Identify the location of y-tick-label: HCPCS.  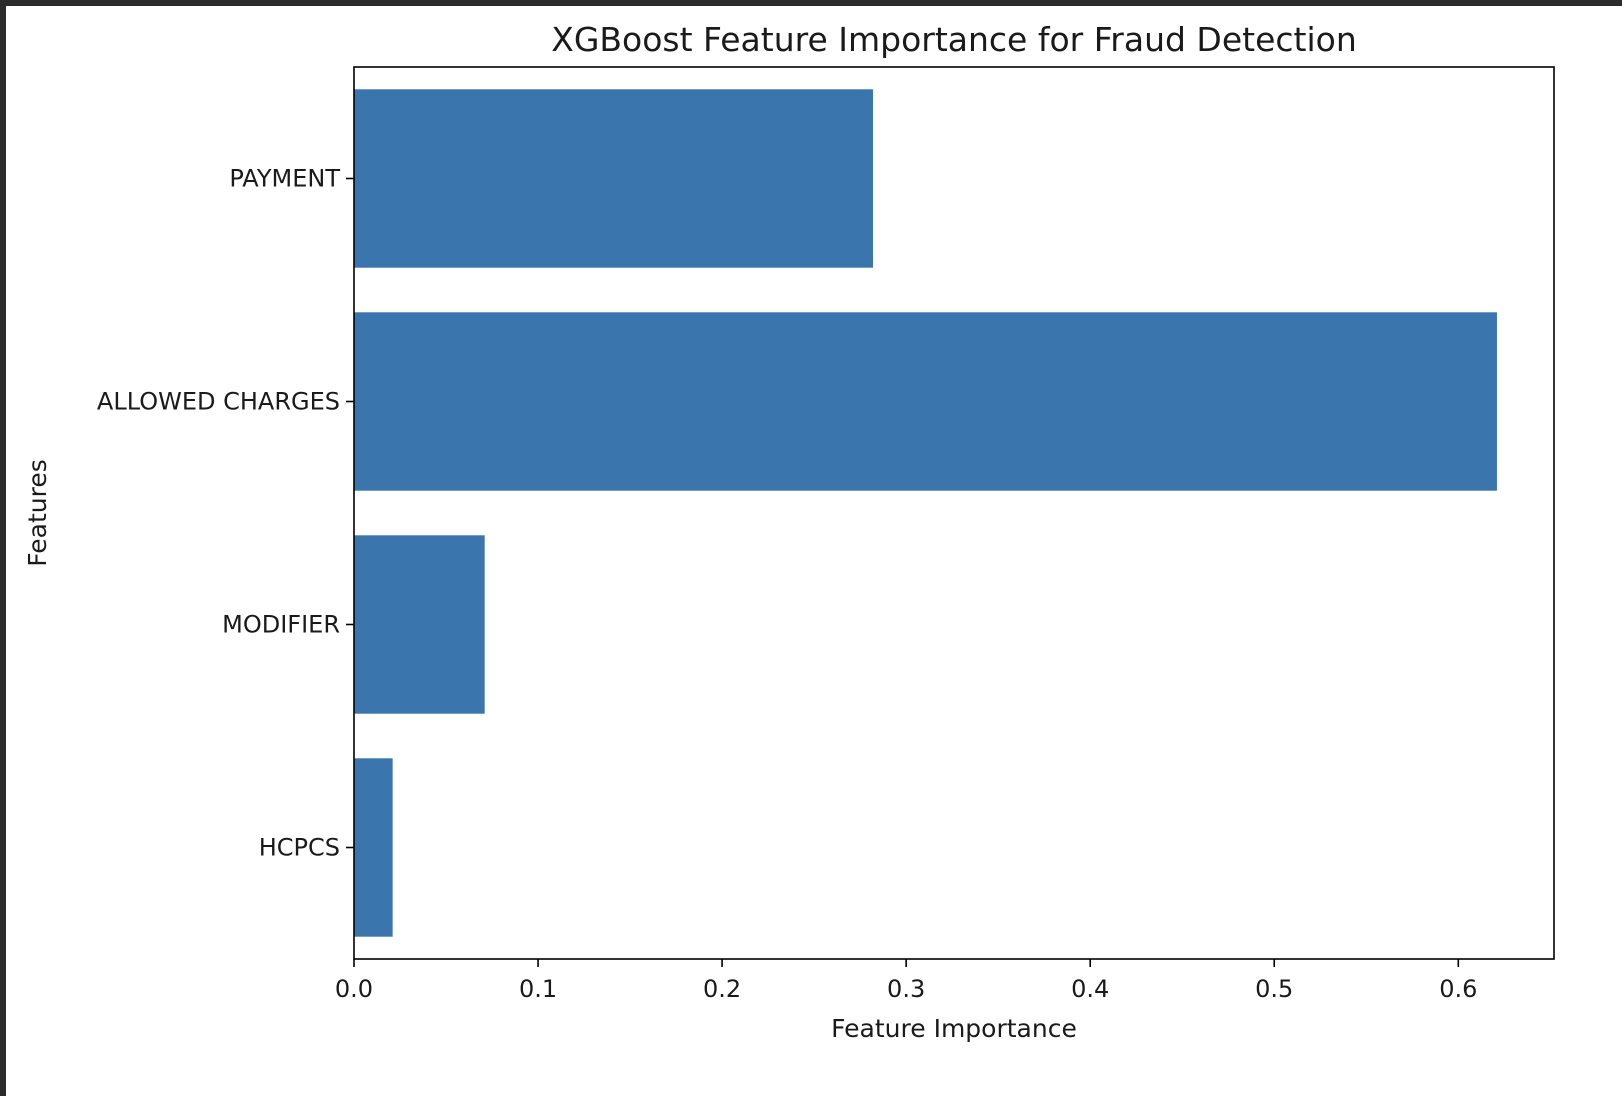
(299, 848).